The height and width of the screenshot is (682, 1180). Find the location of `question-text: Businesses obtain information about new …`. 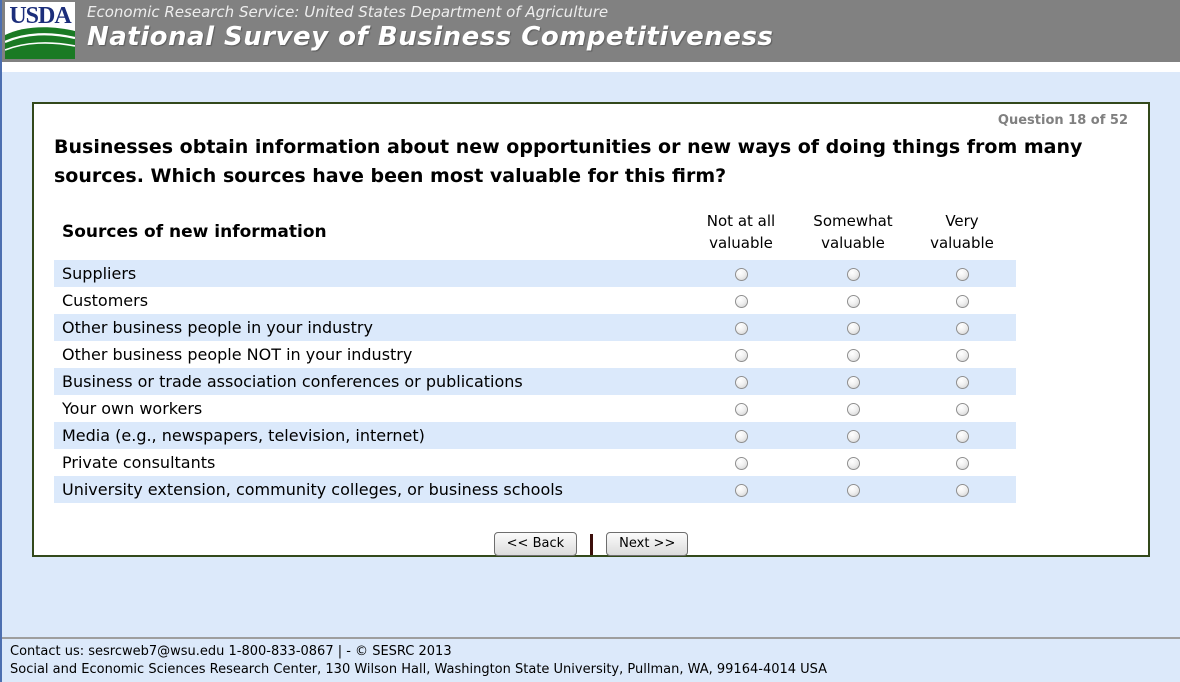

question-text: Businesses obtain information about new … is located at coordinates (568, 161).